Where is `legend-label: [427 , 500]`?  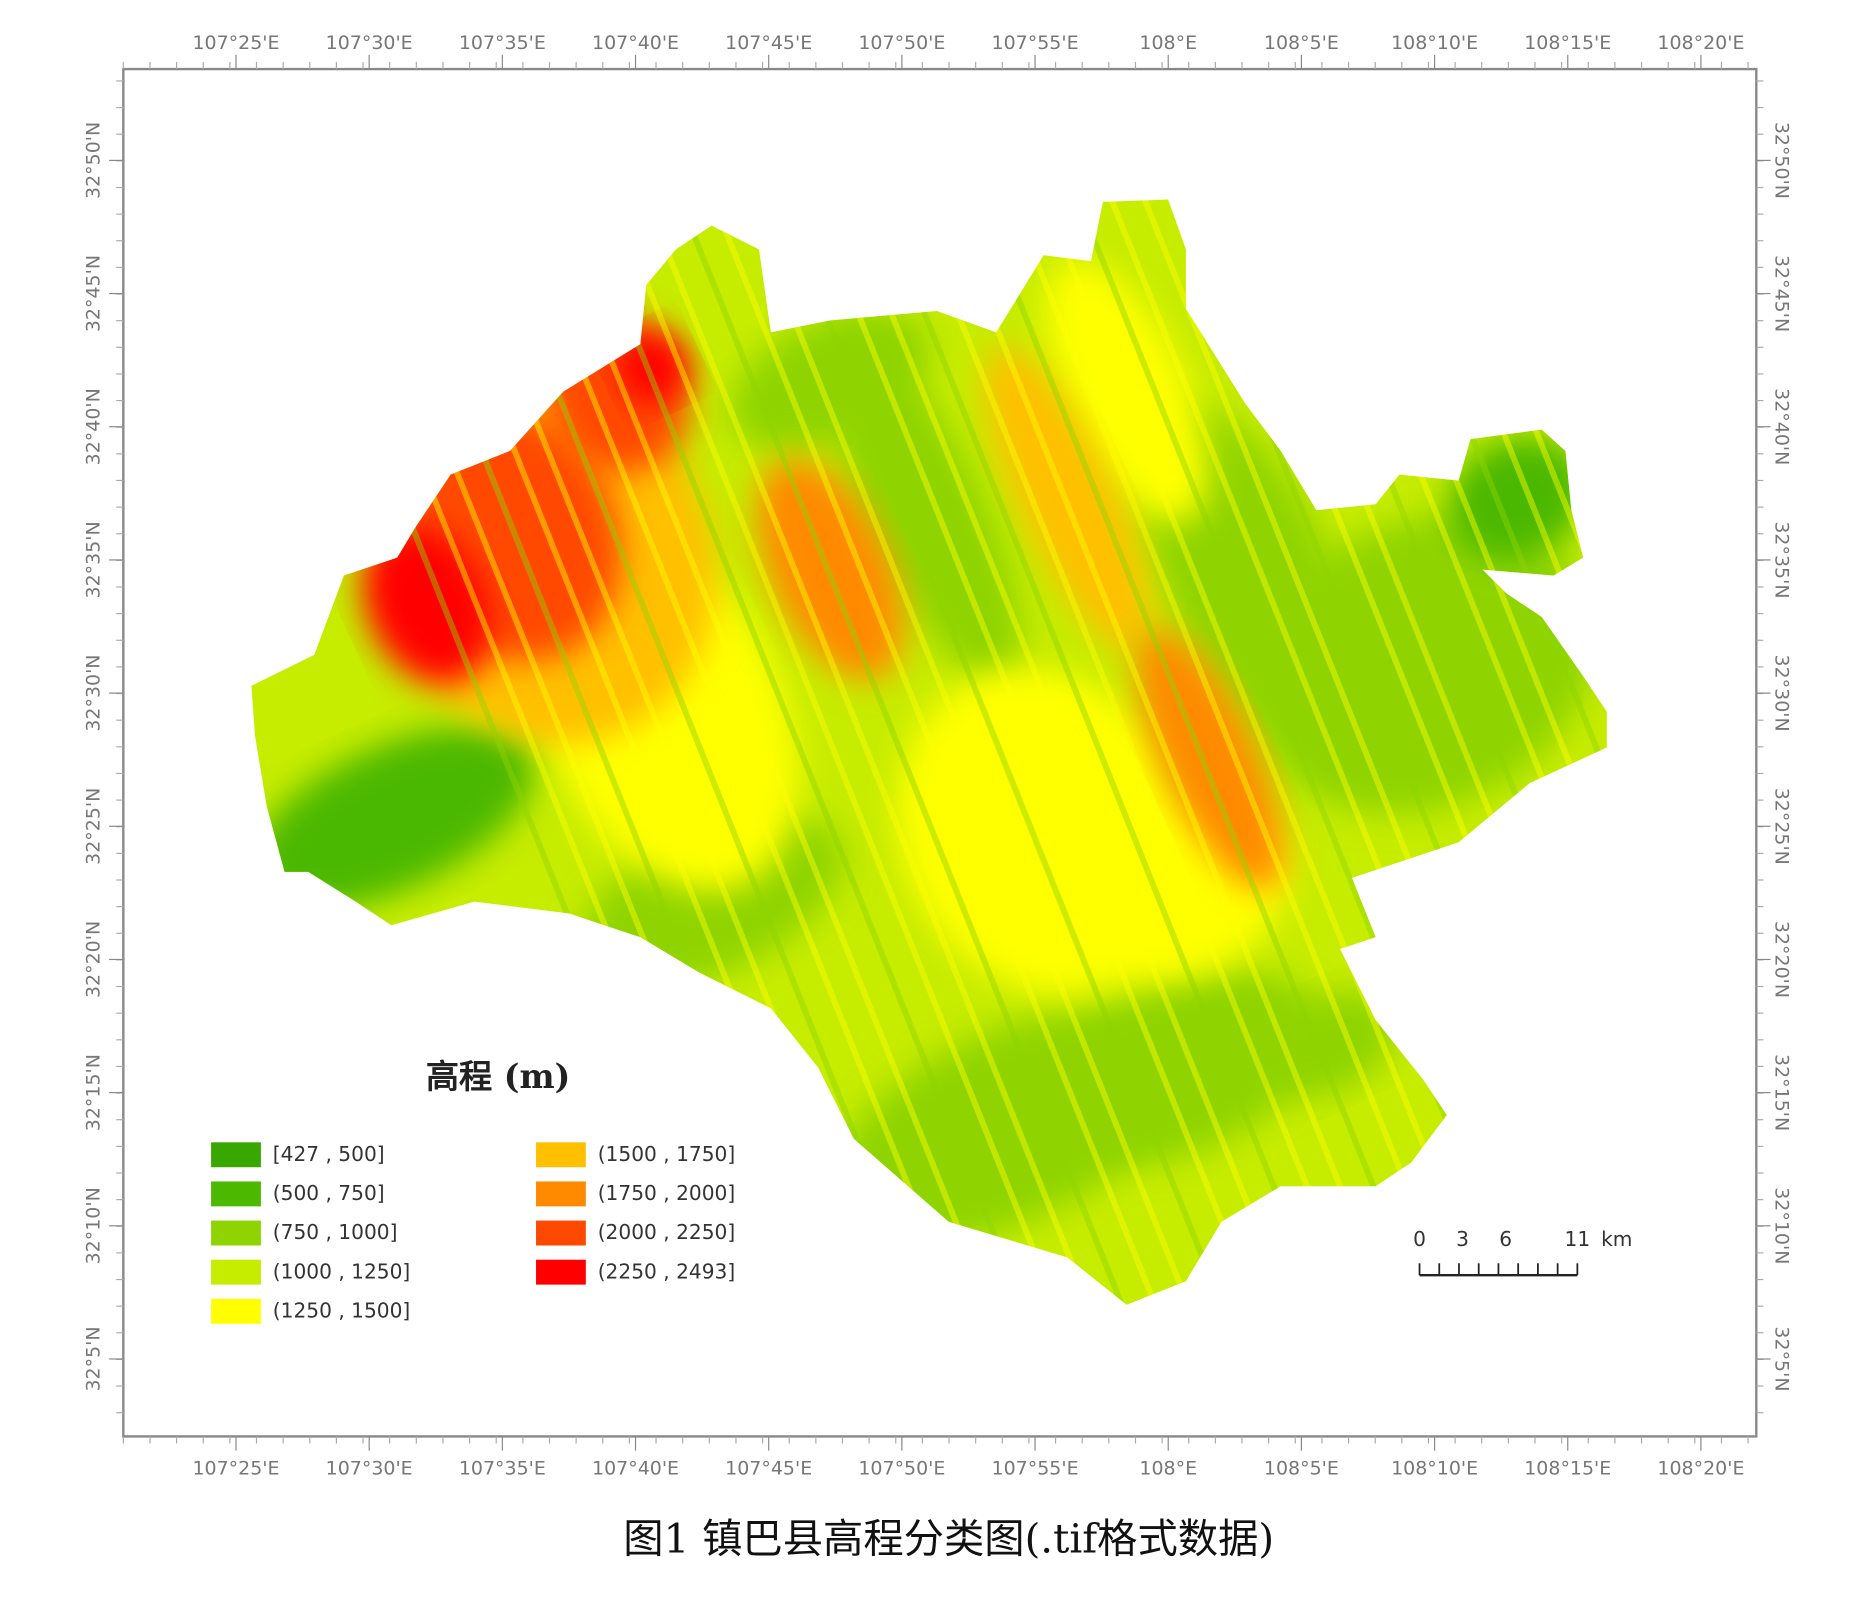 legend-label: [427 , 500] is located at coordinates (329, 1154).